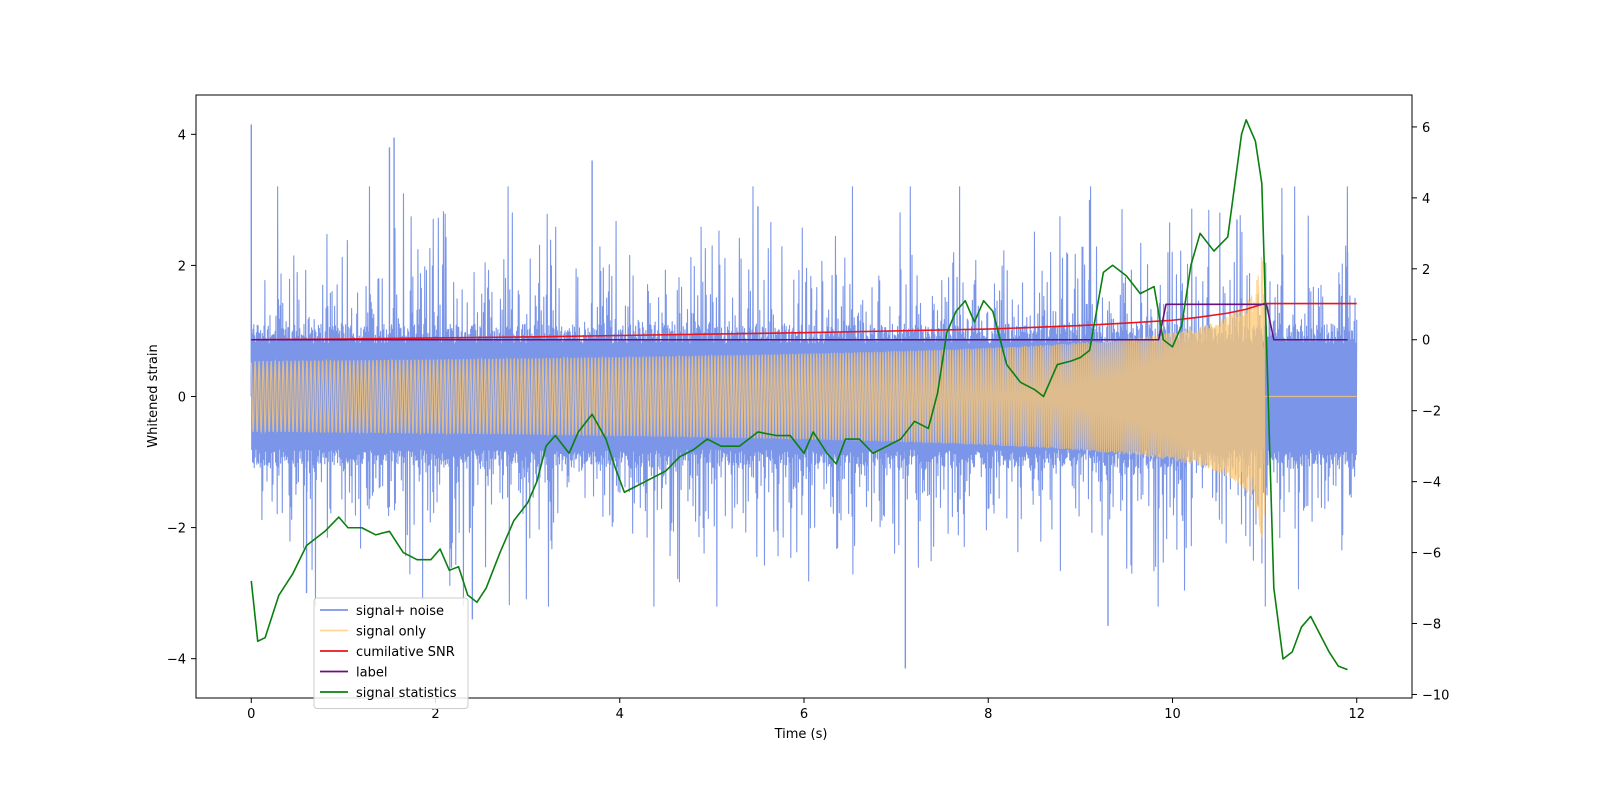  Describe the element at coordinates (406, 693) in the screenshot. I see `legend-label-signal-statistics: signal statistics` at that location.